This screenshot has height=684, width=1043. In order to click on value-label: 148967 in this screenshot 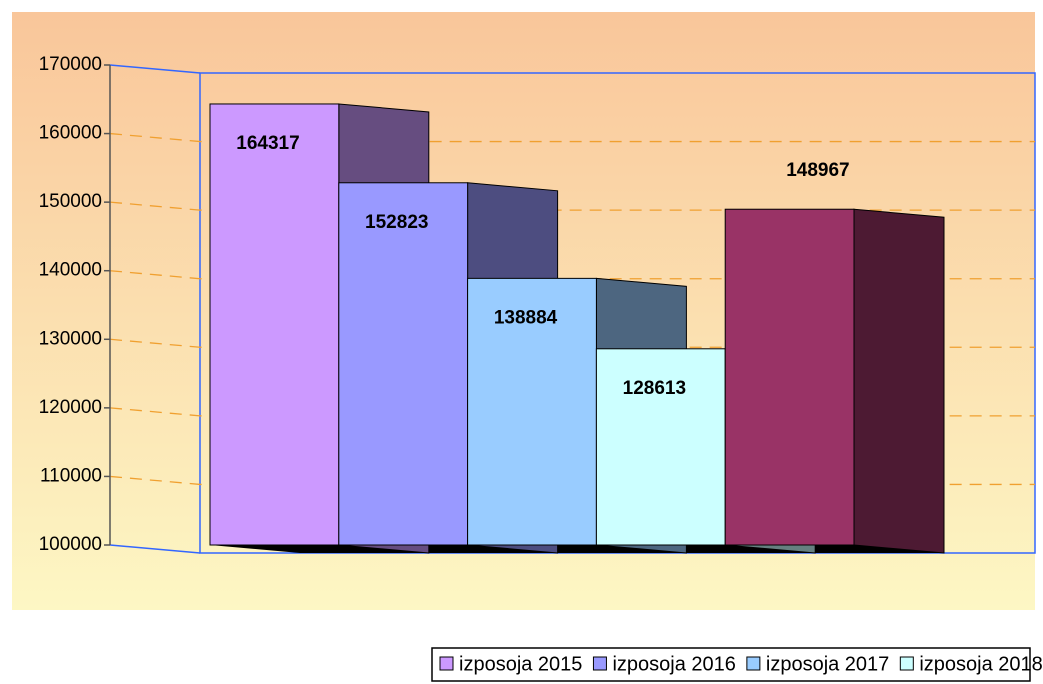, I will do `click(817, 170)`.